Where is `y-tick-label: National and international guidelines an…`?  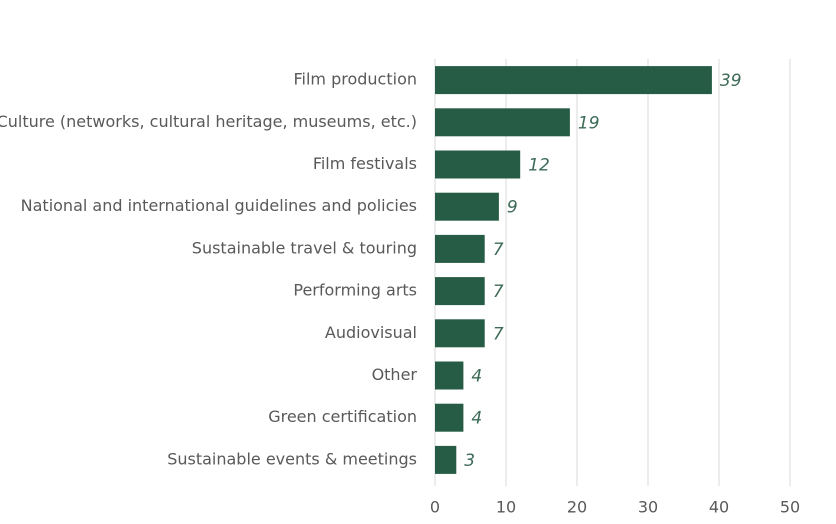
y-tick-label: National and international guidelines an… is located at coordinates (219, 205).